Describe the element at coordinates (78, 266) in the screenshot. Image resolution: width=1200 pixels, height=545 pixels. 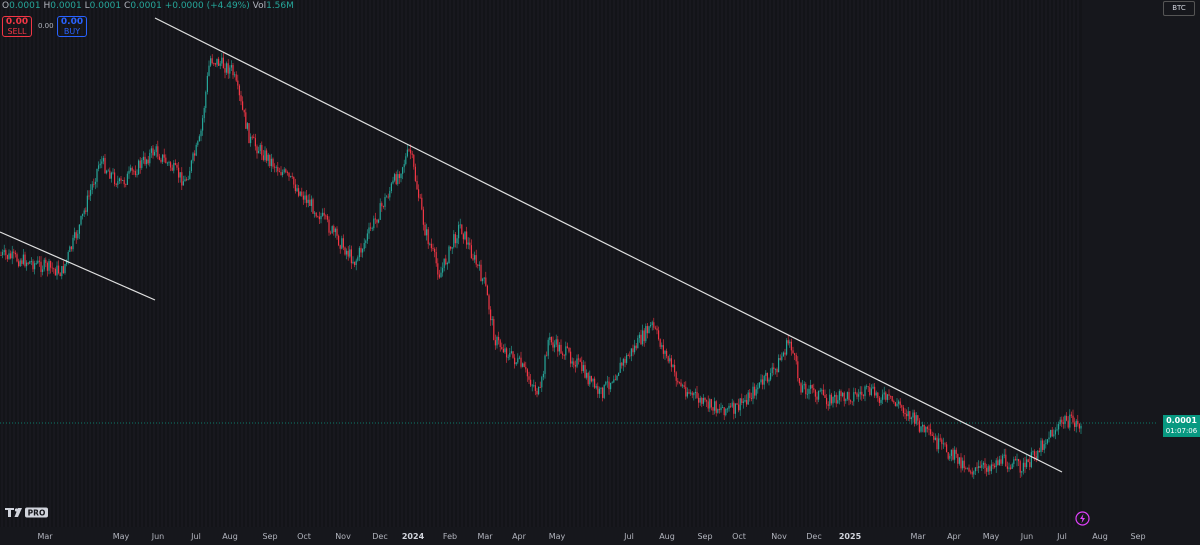
I see `trendline-lower` at that location.